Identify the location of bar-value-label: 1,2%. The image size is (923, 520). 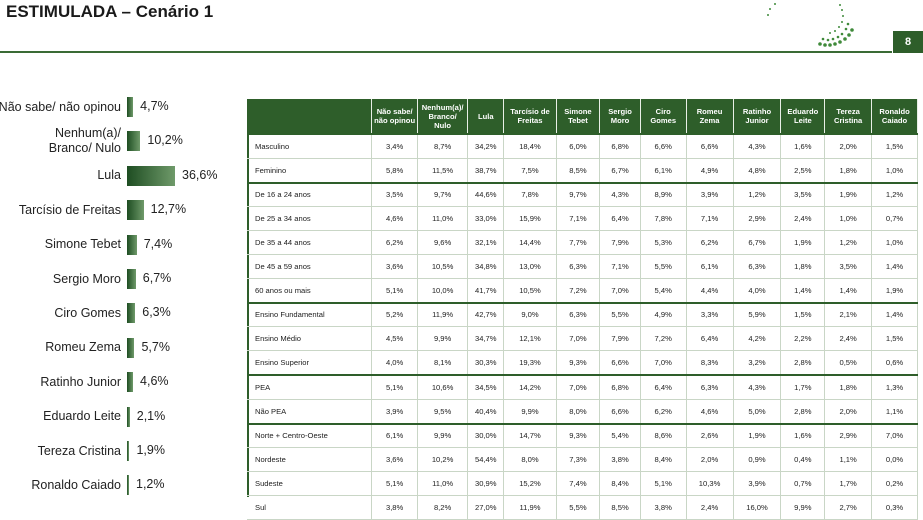
(150, 484).